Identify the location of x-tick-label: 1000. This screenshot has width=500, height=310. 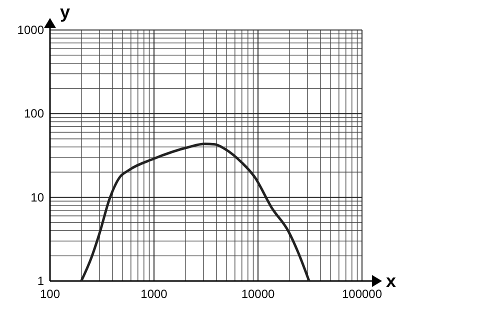
(154, 294).